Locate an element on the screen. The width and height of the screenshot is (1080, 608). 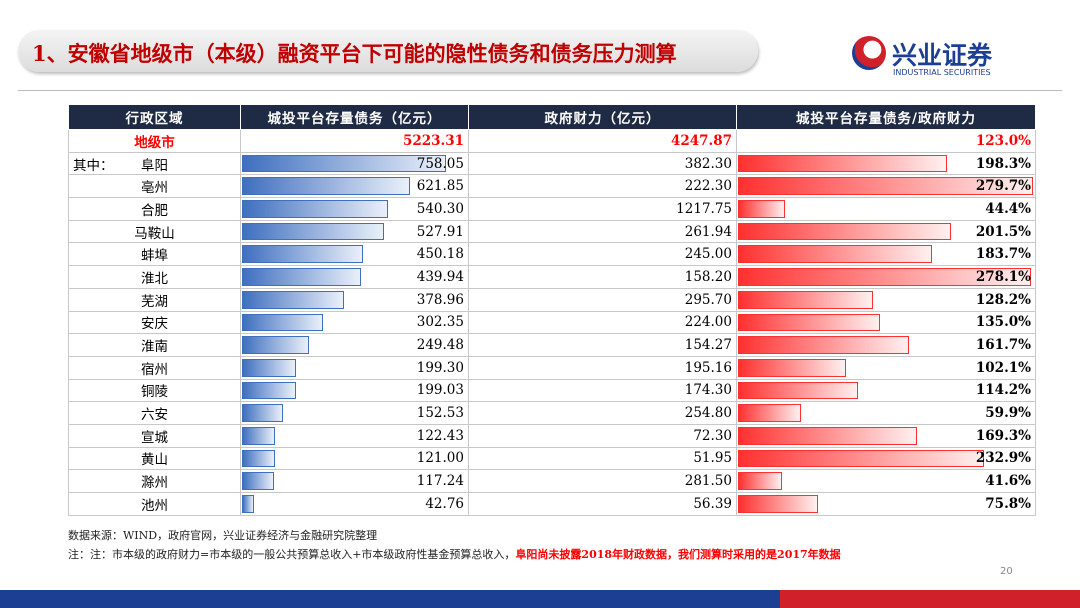
ratio-cell: 201.5% is located at coordinates (886, 231).